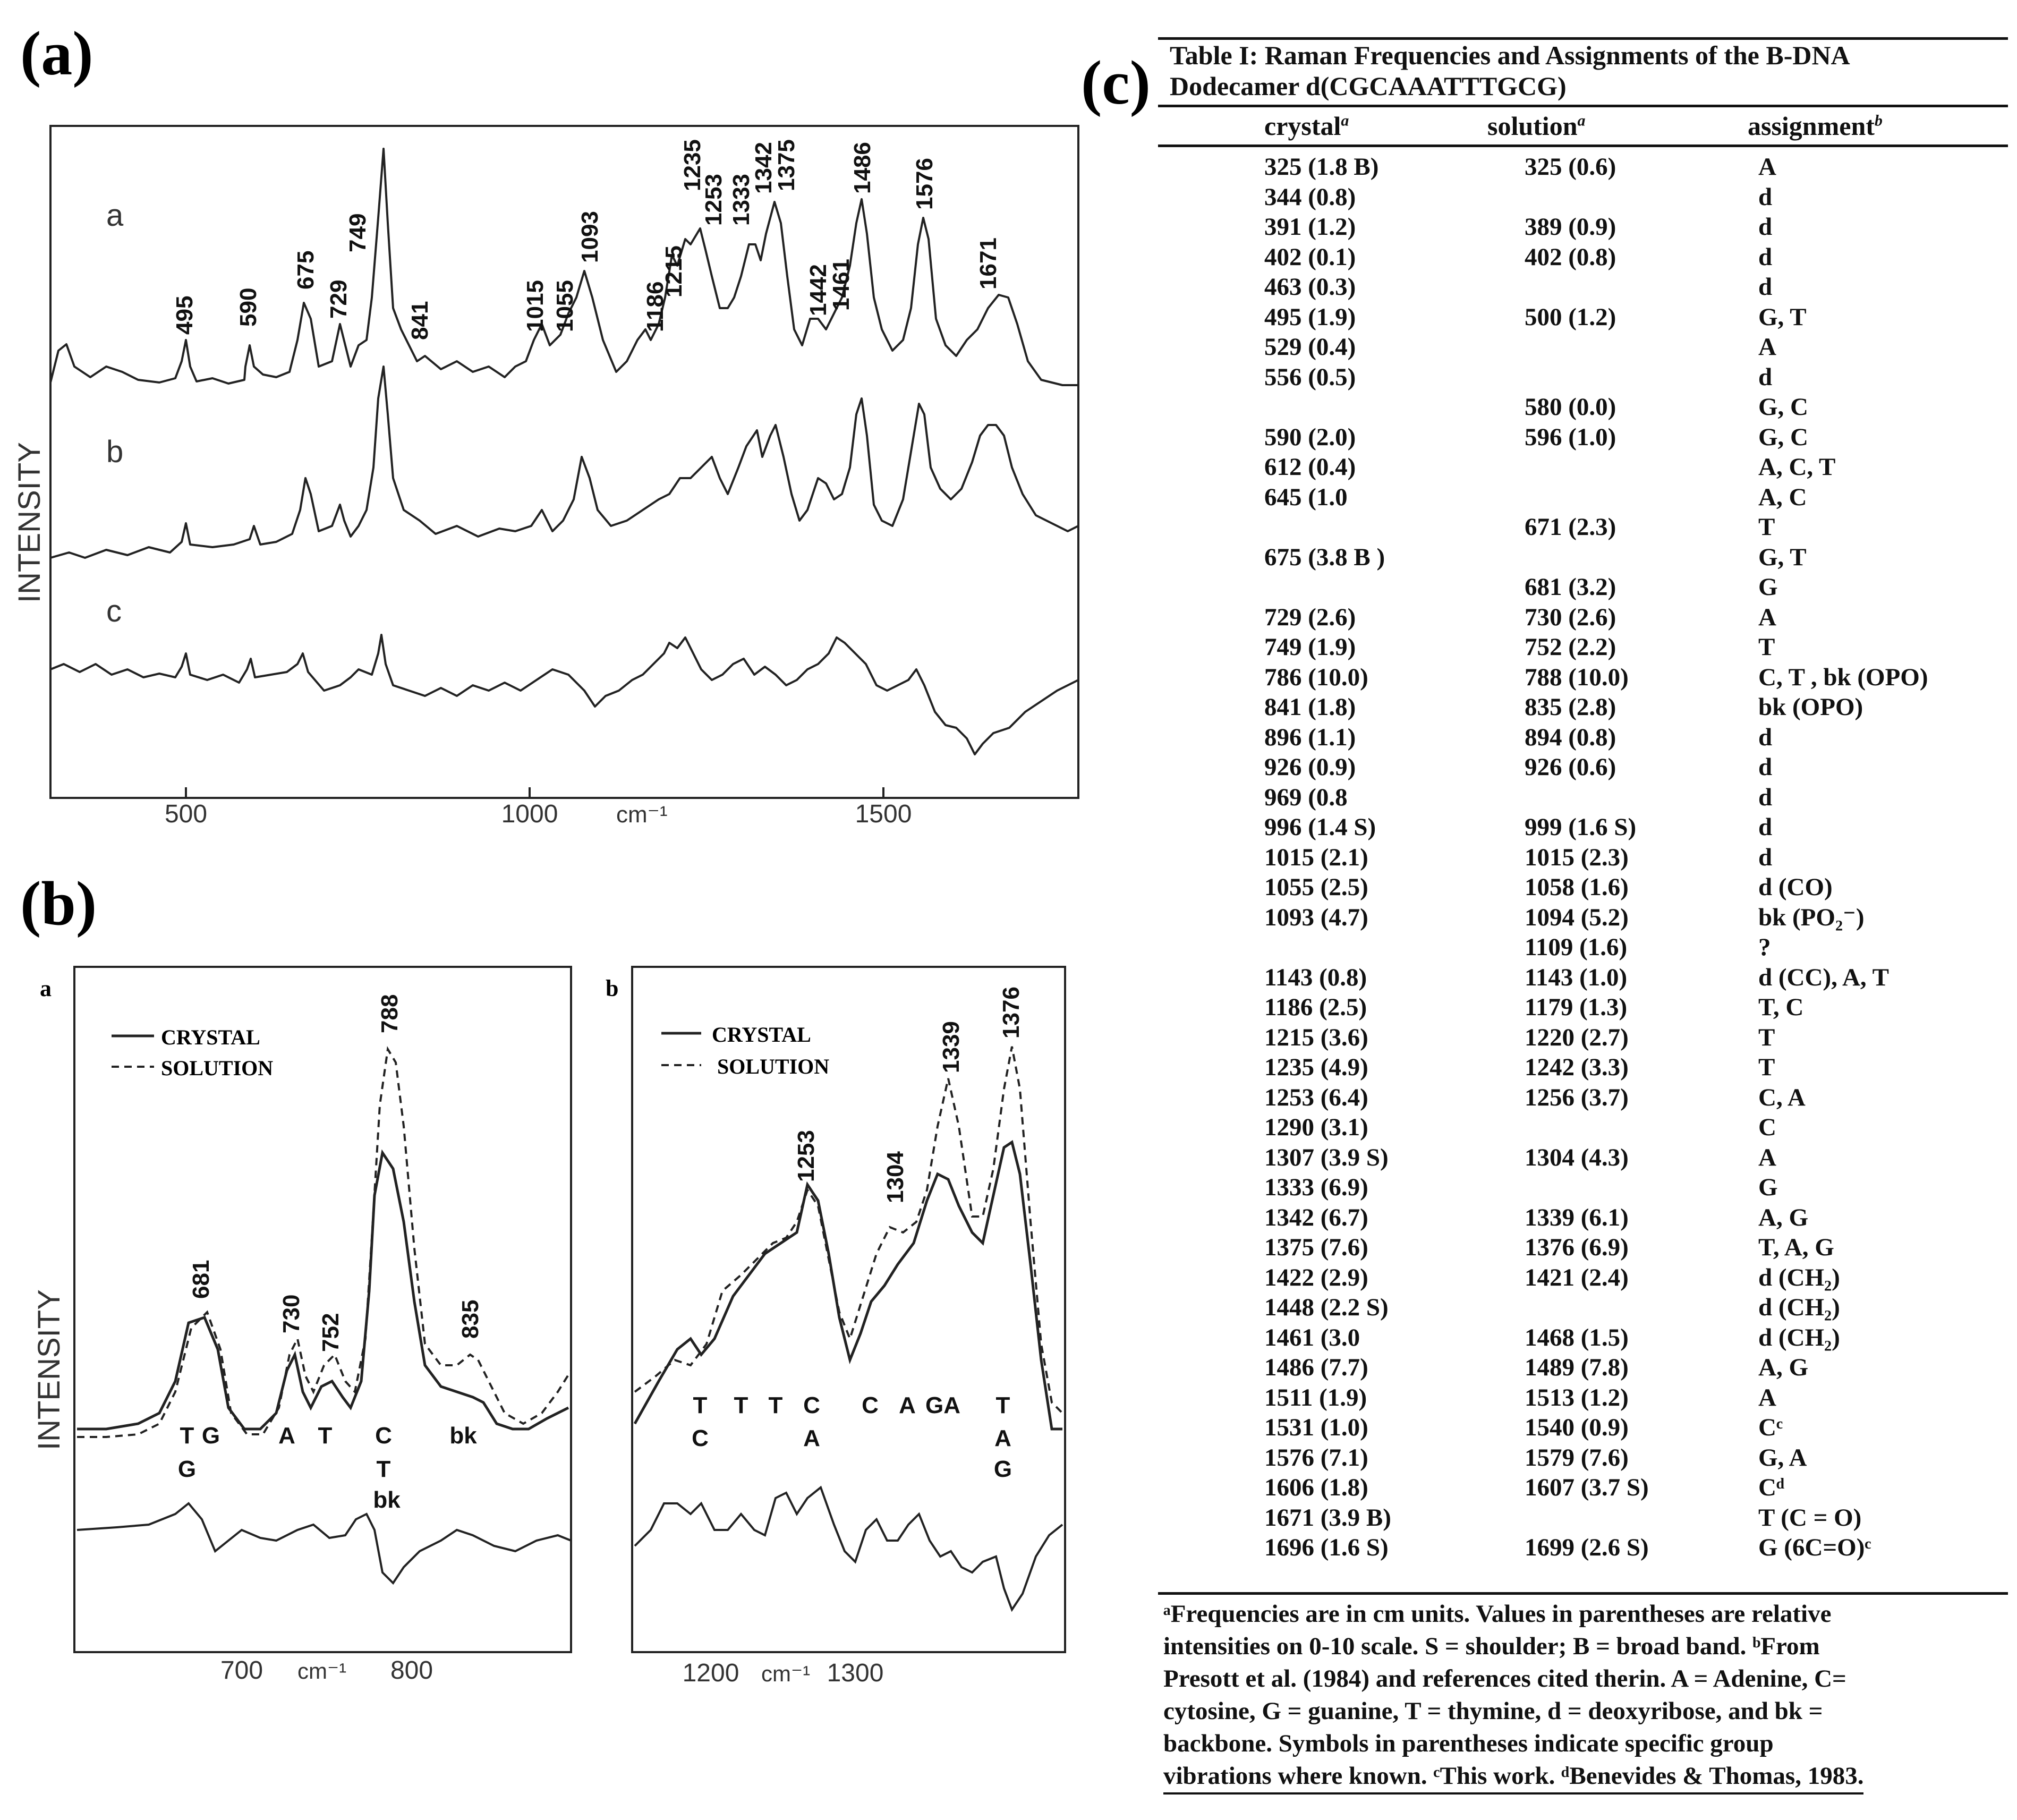 Image resolution: width=2017 pixels, height=1820 pixels. I want to click on assignment-label: bk, so click(463, 1436).